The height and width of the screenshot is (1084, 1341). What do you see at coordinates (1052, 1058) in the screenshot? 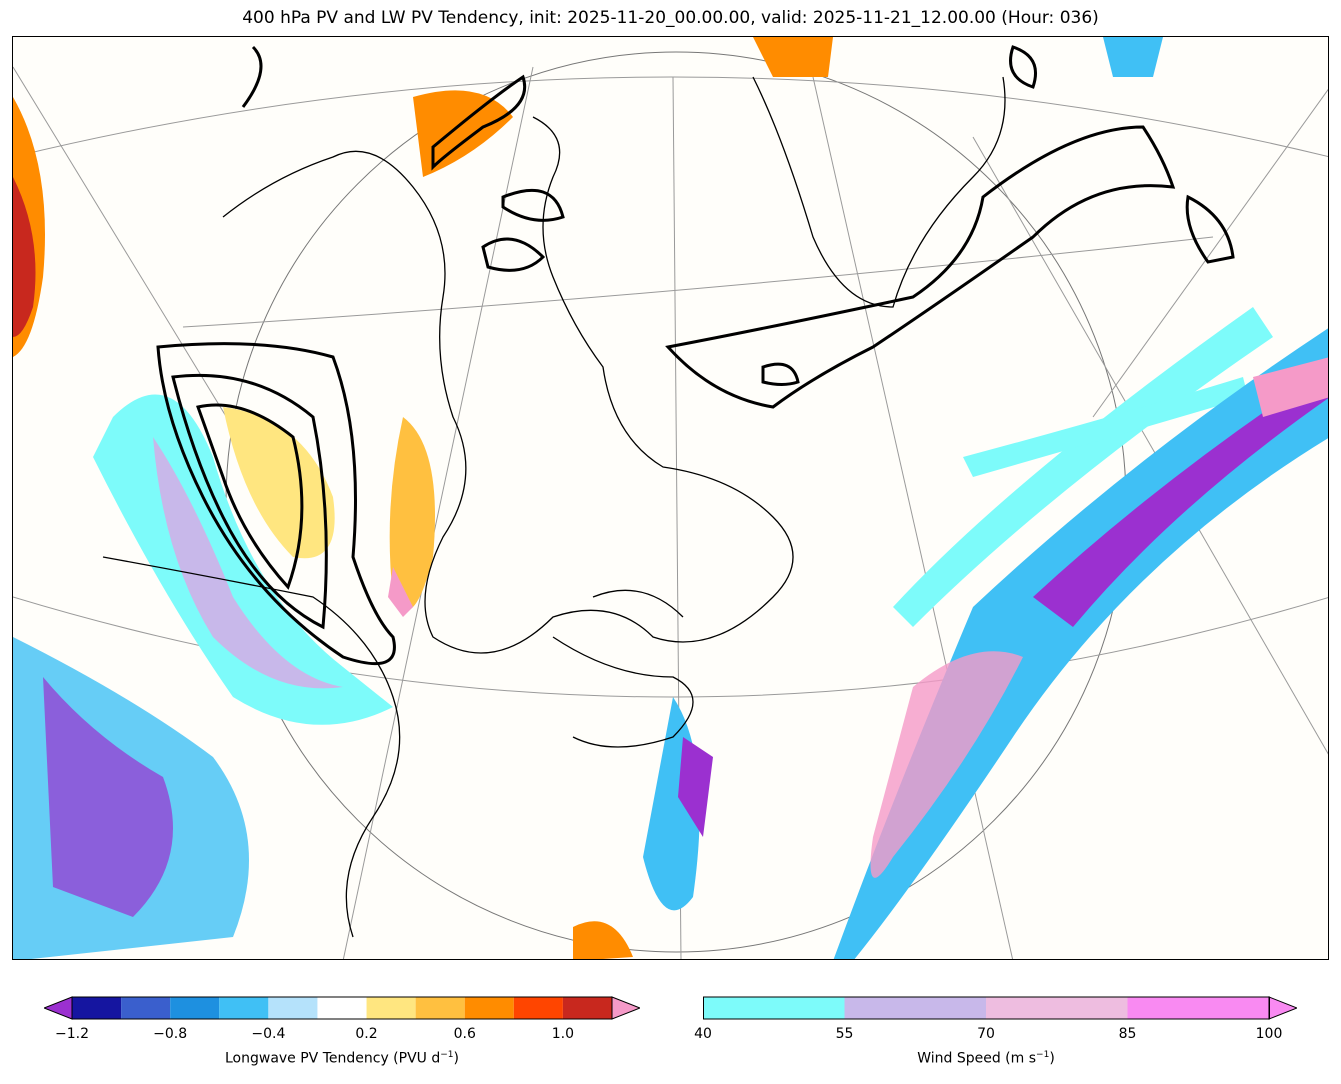
I see `wind-label-end: )` at bounding box center [1052, 1058].